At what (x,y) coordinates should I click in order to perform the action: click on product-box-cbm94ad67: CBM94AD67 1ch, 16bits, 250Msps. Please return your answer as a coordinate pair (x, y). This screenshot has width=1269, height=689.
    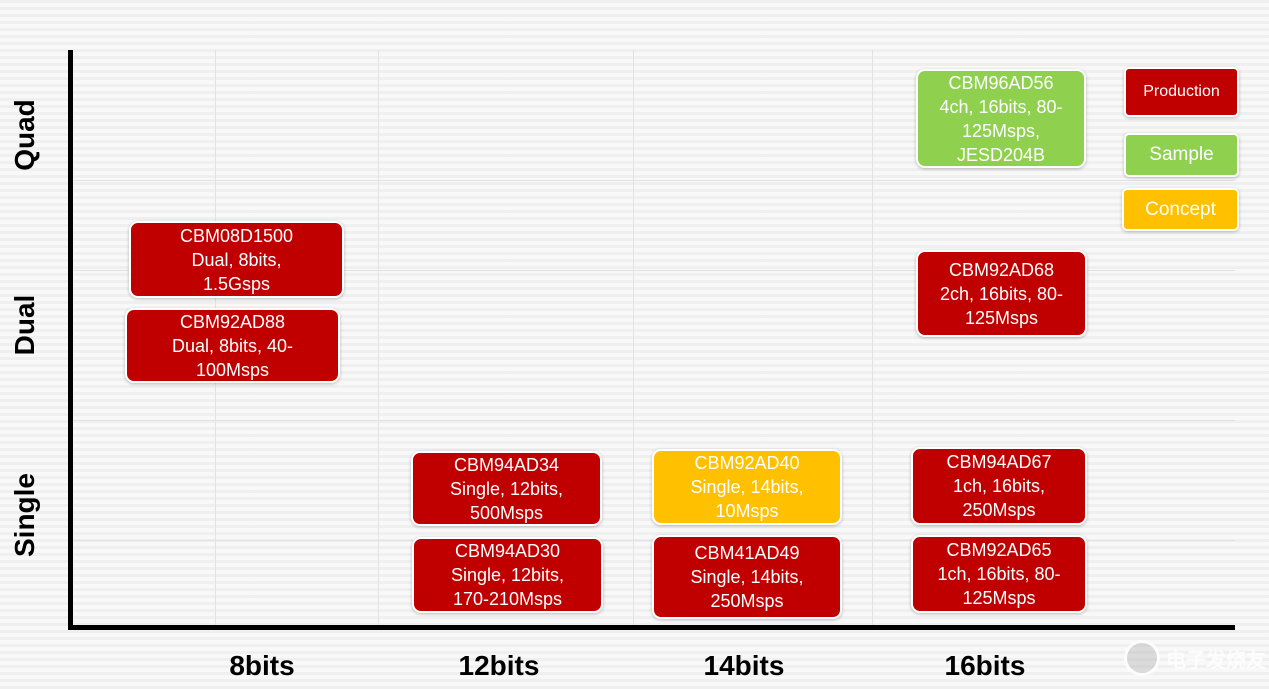
    Looking at the image, I should click on (999, 486).